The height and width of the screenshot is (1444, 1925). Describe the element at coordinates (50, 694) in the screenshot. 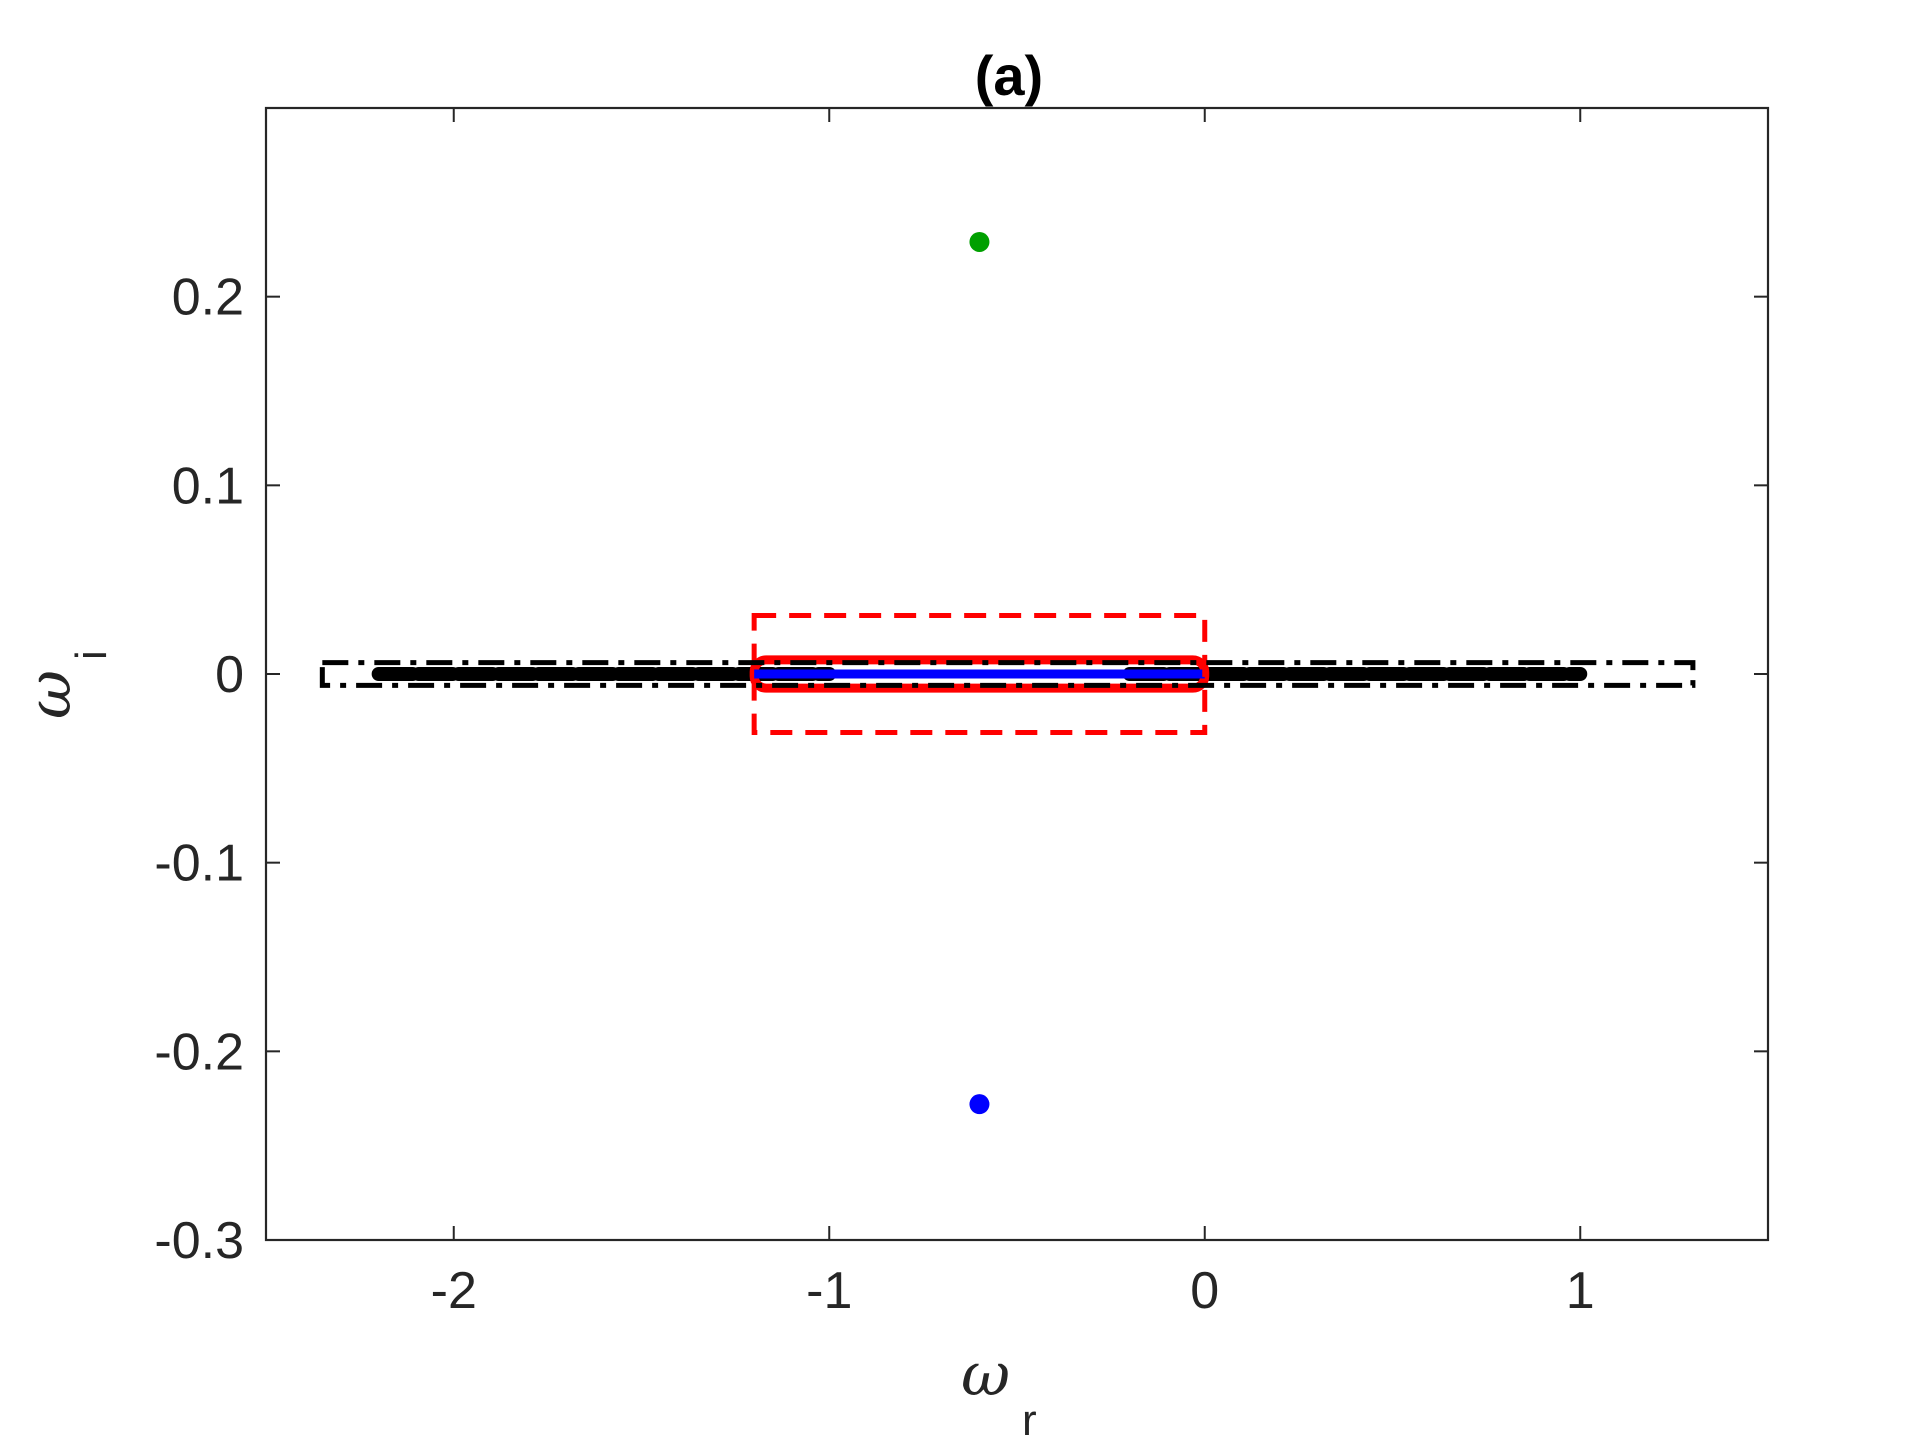

I see `y-axis-label-symbol: ω` at that location.